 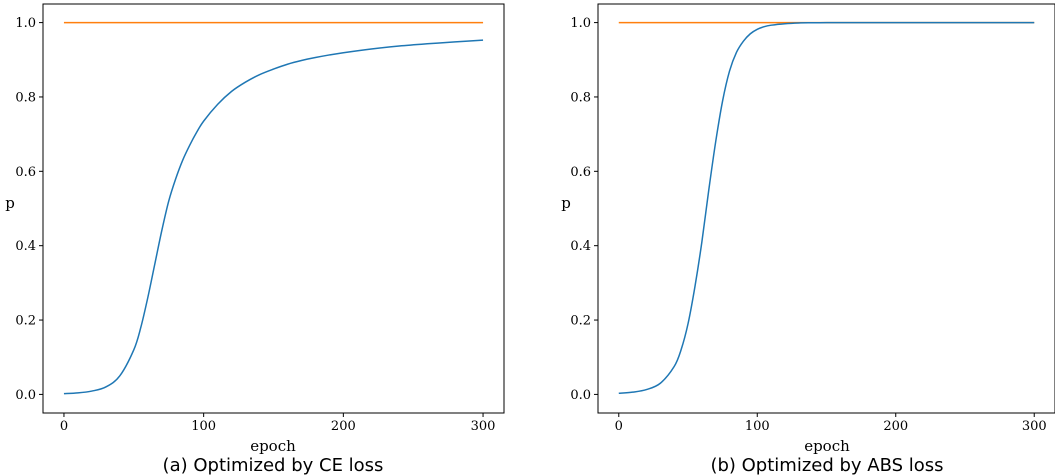 I want to click on caption: (b) Optimized by ABS loss, so click(x=826, y=465).